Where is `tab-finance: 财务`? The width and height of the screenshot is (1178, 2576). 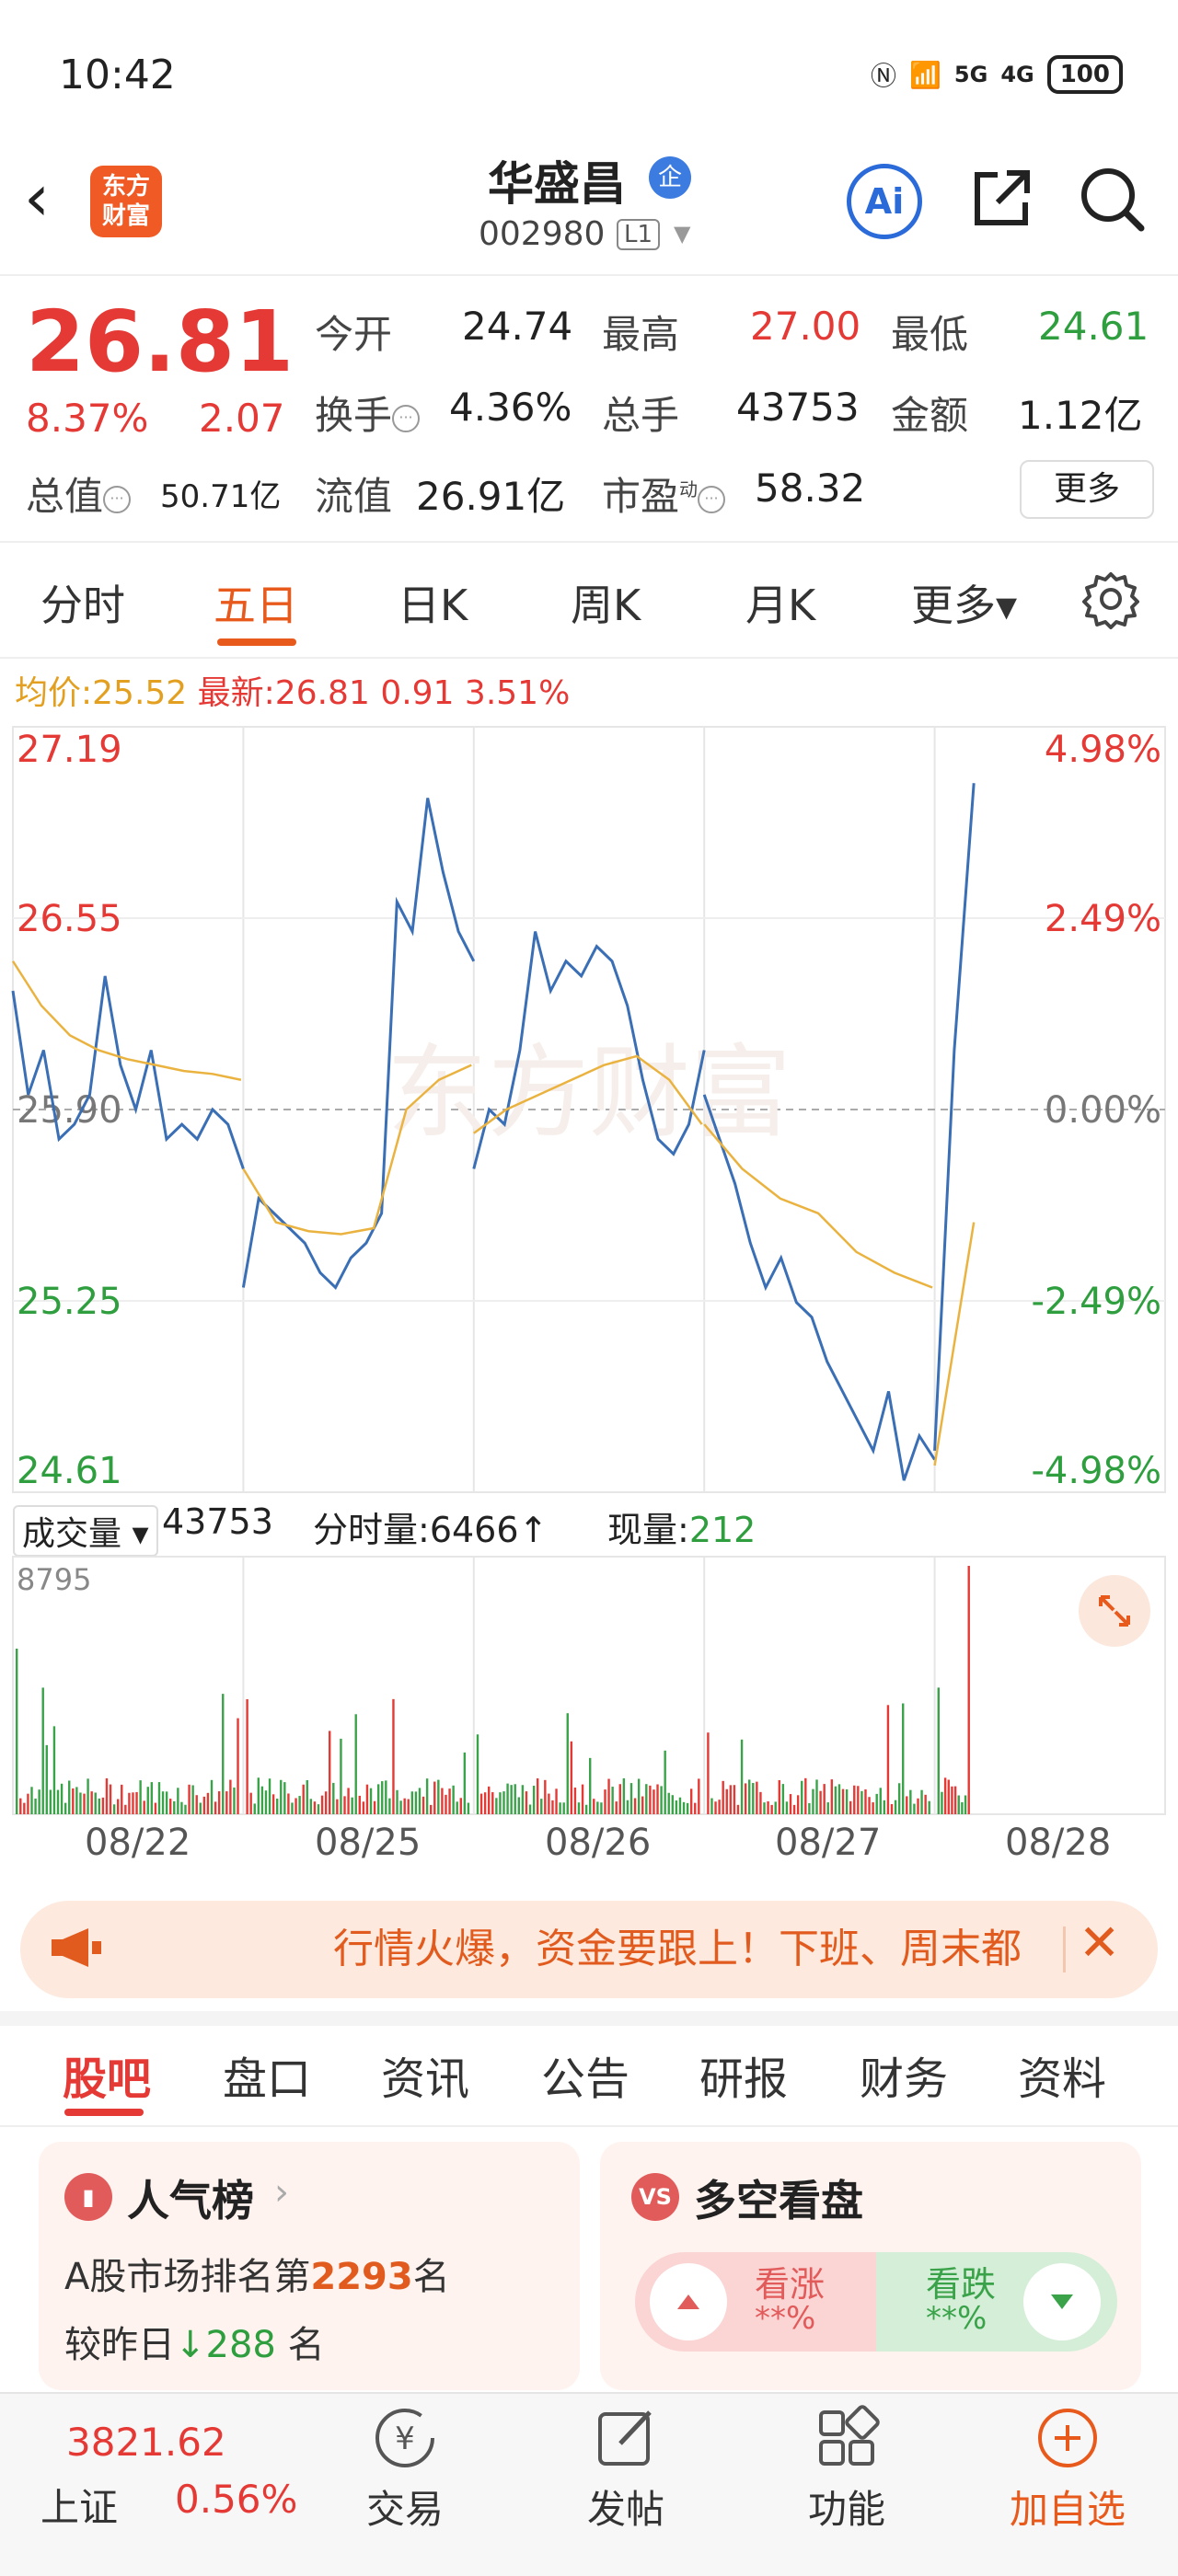 tab-finance: 财务 is located at coordinates (905, 2079).